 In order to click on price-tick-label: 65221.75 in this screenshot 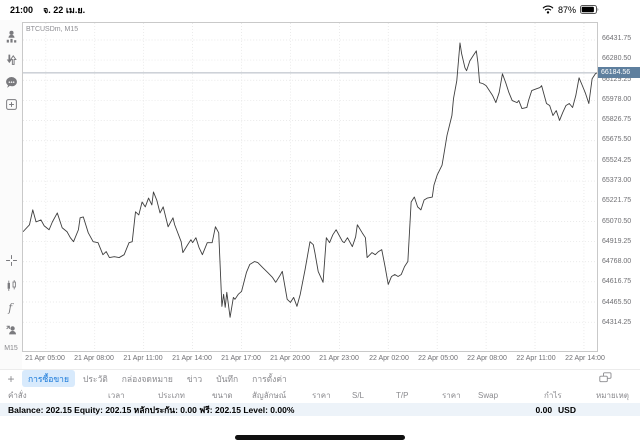, I will do `click(617, 200)`.